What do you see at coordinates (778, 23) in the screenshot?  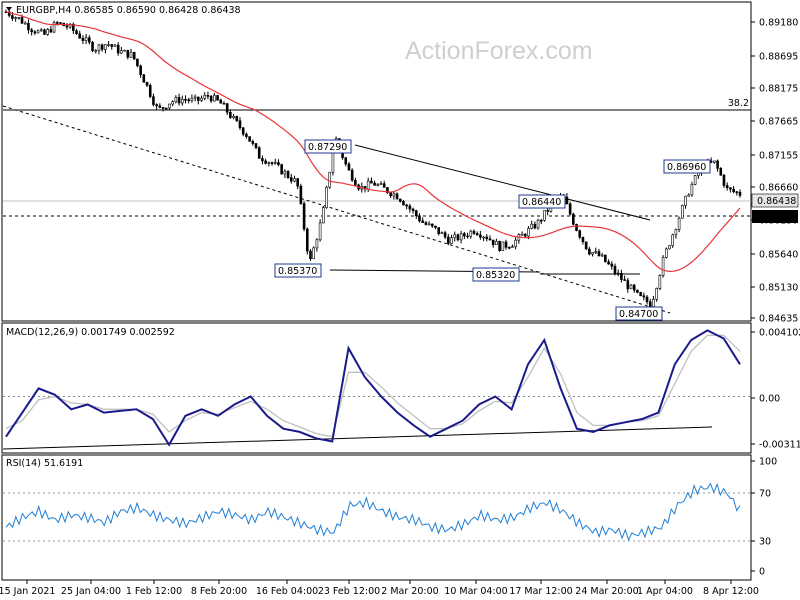 I see `price-y-tick-label: 0.89180` at bounding box center [778, 23].